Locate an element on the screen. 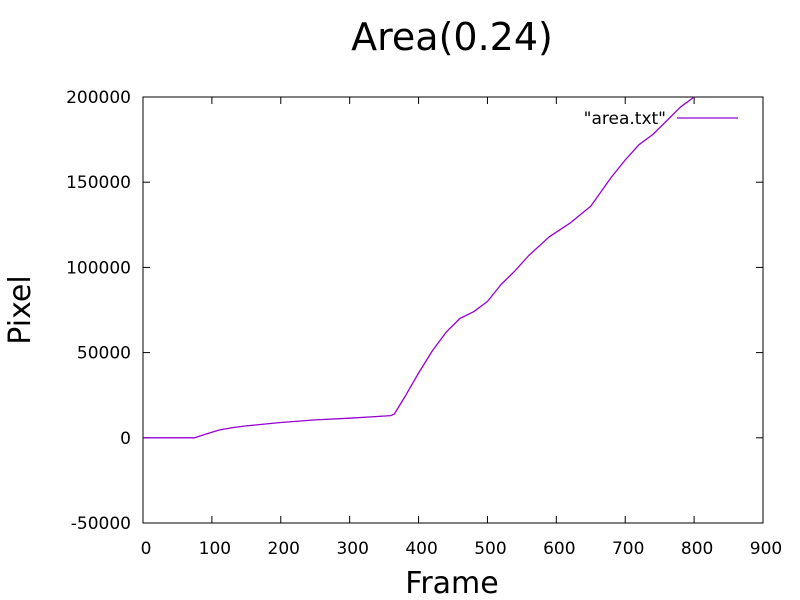 The height and width of the screenshot is (600, 800). x-tick-label: 800 is located at coordinates (697, 549).